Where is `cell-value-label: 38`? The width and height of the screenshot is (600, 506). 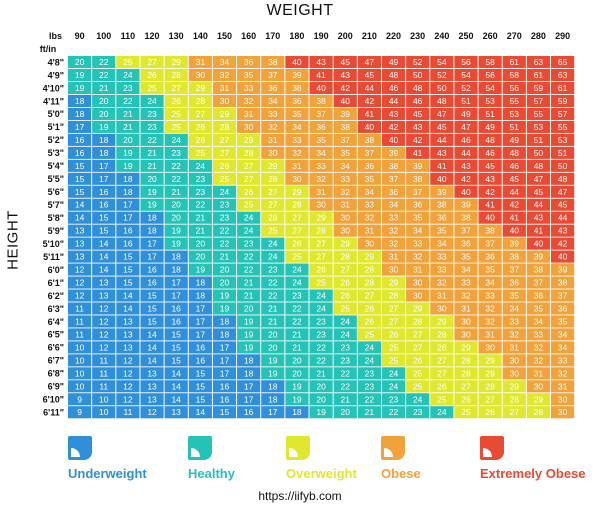
cell-value-label: 38 is located at coordinates (297, 88).